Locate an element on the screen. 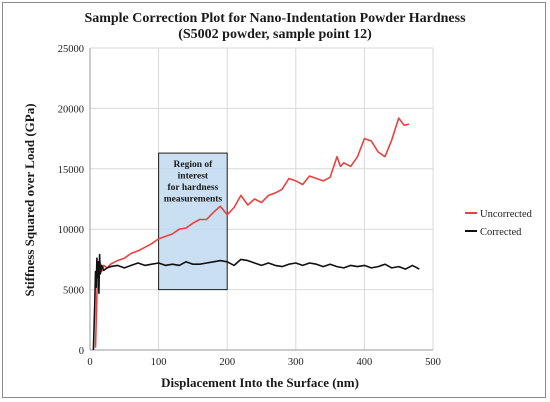 The width and height of the screenshot is (550, 402). y-tick-label: 0 is located at coordinates (81, 351).